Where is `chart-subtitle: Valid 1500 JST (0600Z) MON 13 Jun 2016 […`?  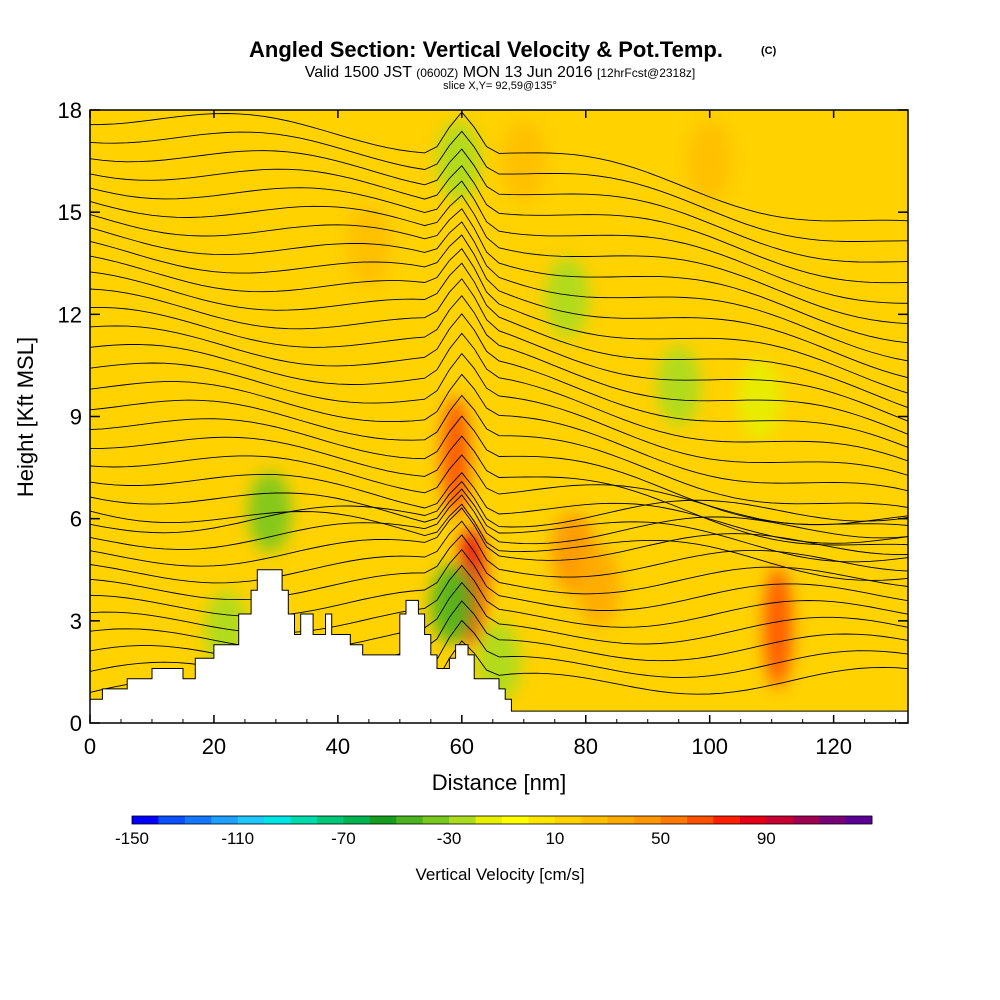
chart-subtitle: Valid 1500 JST (0600Z) MON 13 Jun 2016 [… is located at coordinates (500, 72).